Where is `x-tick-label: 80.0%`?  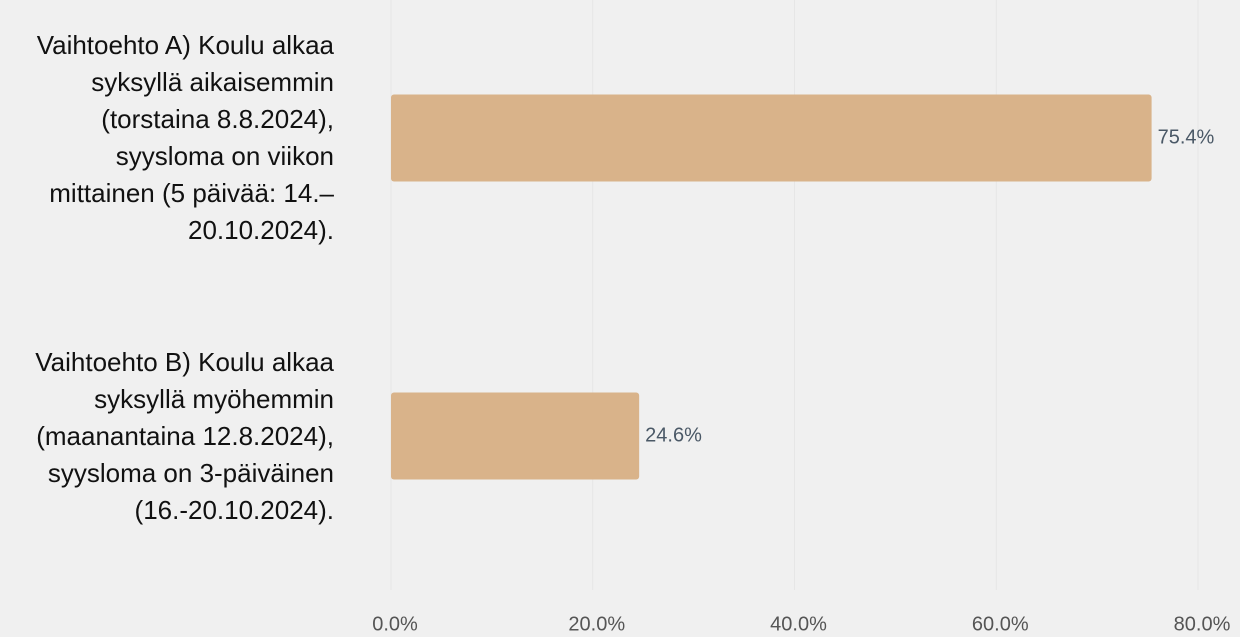
x-tick-label: 80.0% is located at coordinates (1202, 624).